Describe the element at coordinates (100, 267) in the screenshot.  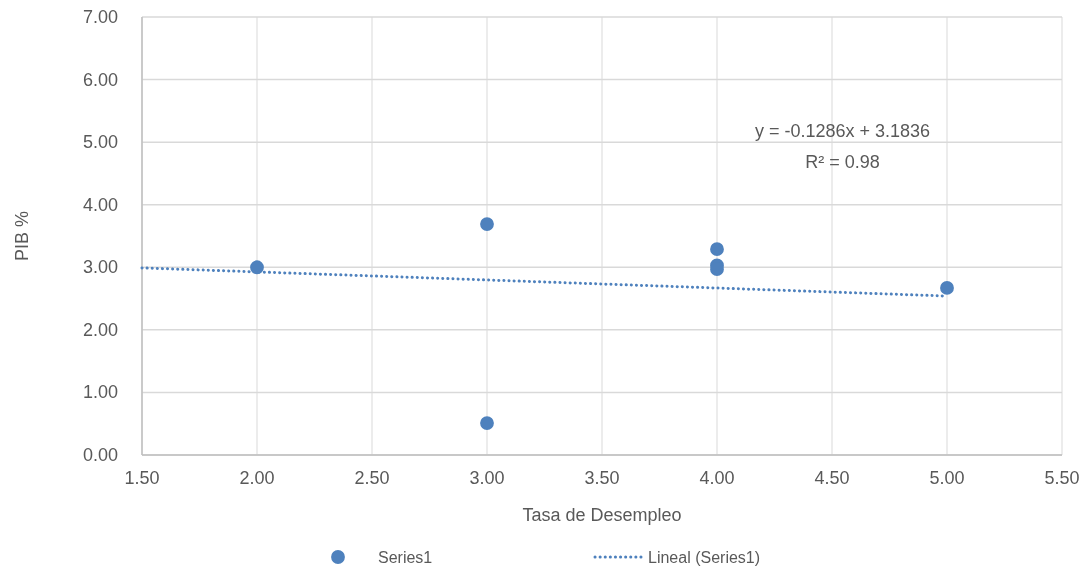
I see `y-tick-label: 3.00` at that location.